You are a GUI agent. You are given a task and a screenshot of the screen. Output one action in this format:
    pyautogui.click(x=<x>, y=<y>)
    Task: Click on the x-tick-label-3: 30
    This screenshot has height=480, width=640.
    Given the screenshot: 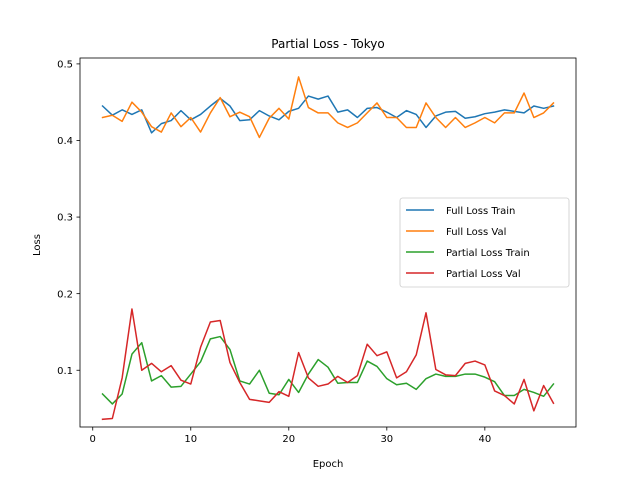 What is the action you would take?
    pyautogui.click(x=386, y=439)
    